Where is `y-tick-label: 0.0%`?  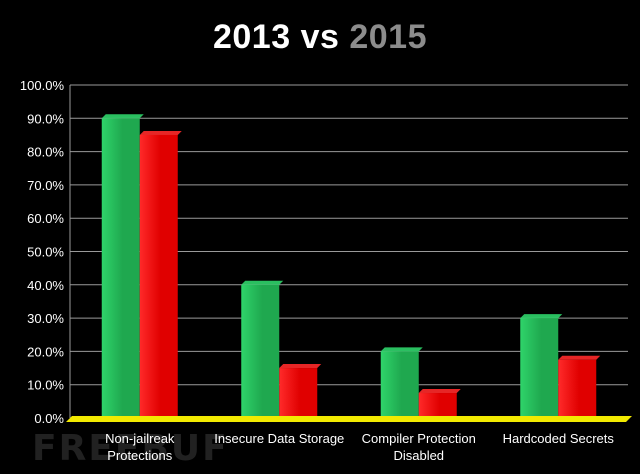 y-tick-label: 0.0% is located at coordinates (49, 418).